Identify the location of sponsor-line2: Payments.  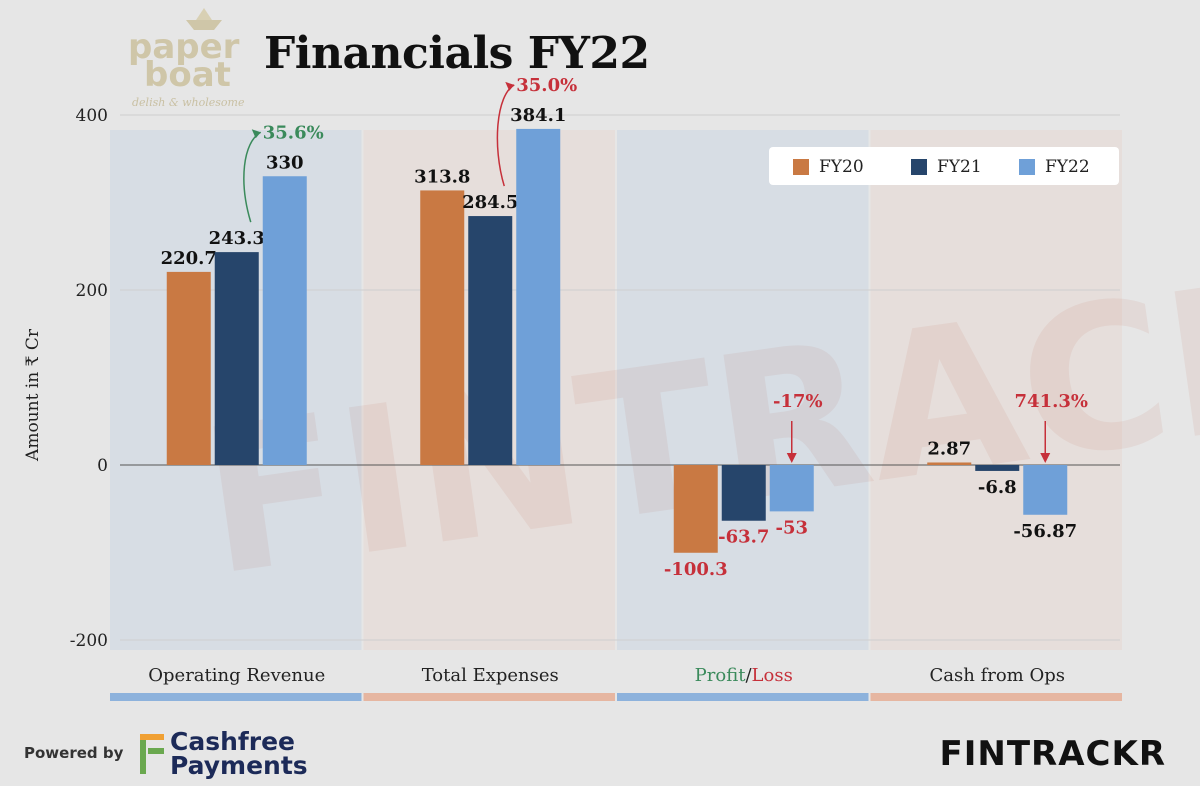
(239, 765).